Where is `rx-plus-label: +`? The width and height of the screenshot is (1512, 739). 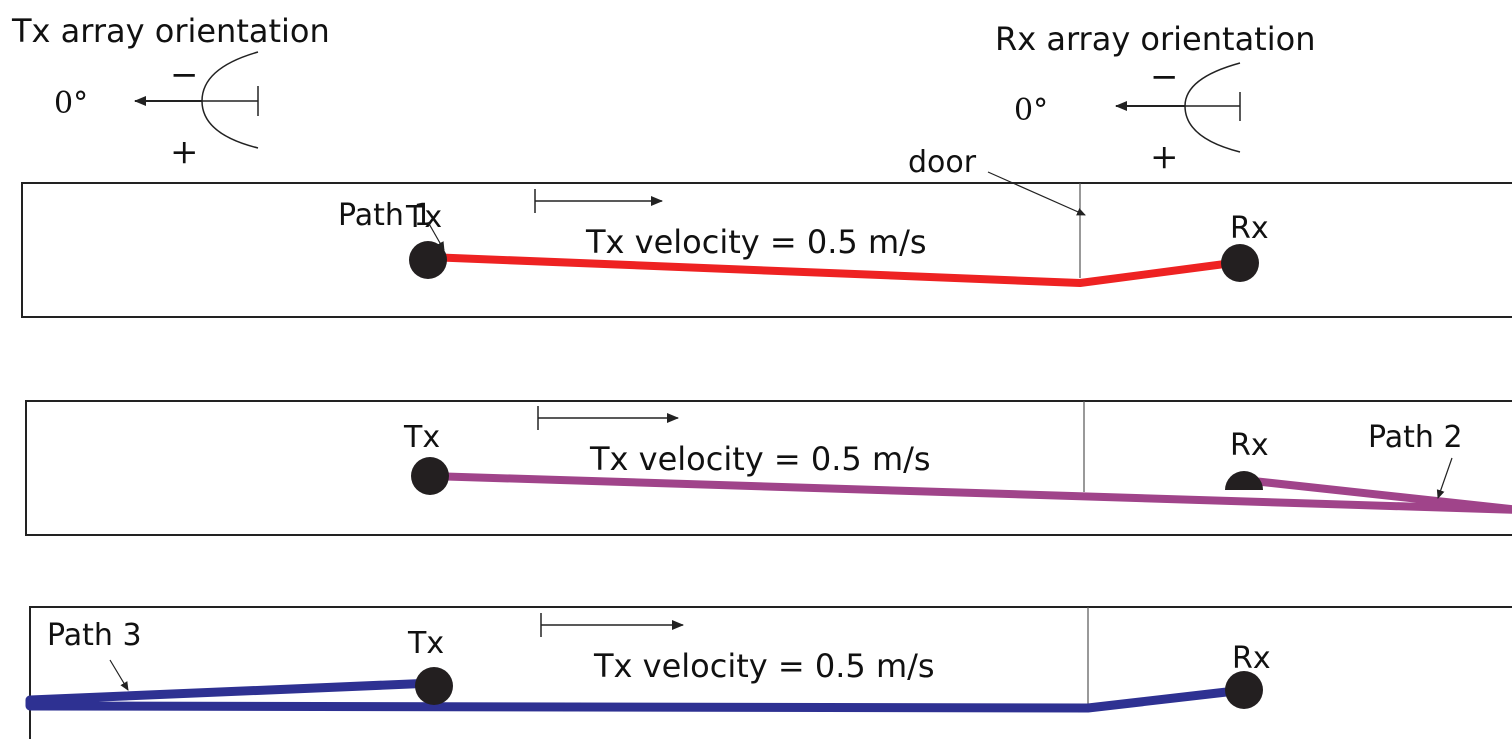
rx-plus-label: + is located at coordinates (1164, 157).